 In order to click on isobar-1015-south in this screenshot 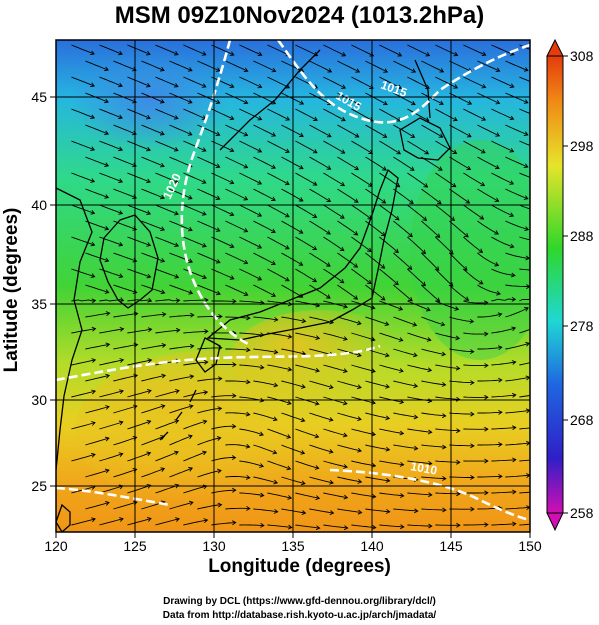, I will do `click(218, 363)`.